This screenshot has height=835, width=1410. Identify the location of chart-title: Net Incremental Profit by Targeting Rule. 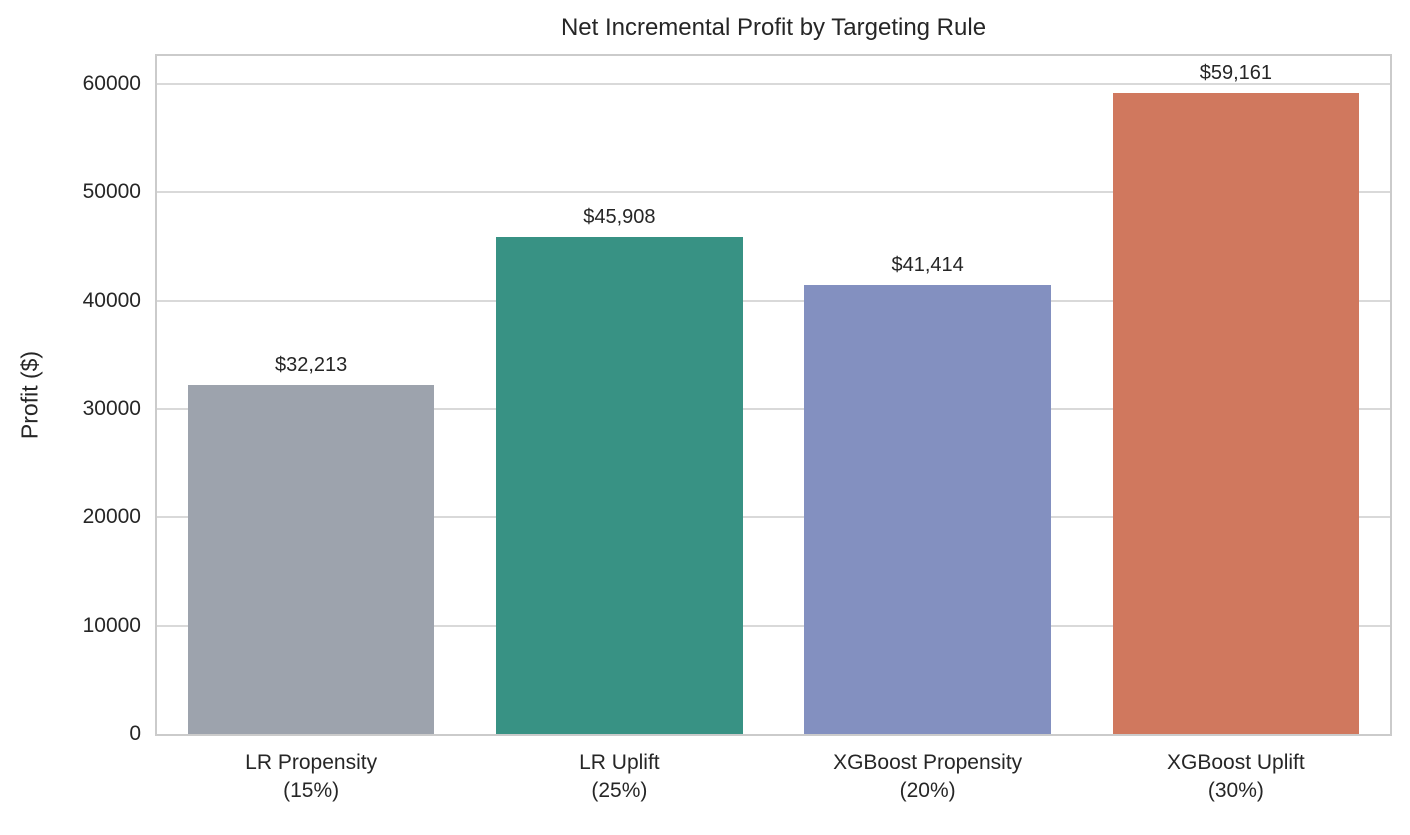
(773, 27).